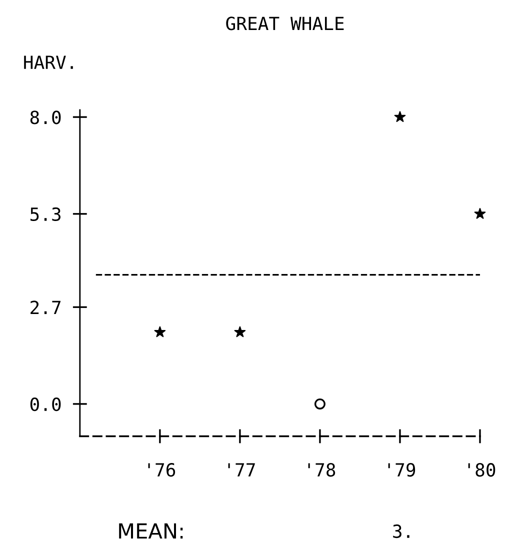 This screenshot has width=509, height=555. Describe the element at coordinates (162, 470) in the screenshot. I see `x-tick-label: '76` at that location.